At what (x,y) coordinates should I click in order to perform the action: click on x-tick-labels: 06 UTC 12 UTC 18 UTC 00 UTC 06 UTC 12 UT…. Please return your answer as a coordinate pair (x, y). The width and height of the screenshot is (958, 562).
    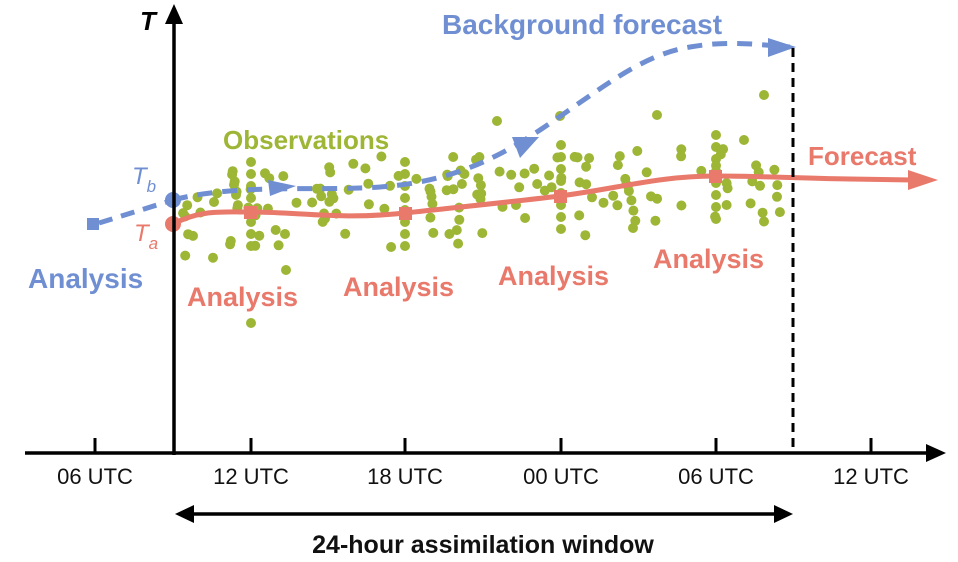
    Looking at the image, I should click on (483, 476).